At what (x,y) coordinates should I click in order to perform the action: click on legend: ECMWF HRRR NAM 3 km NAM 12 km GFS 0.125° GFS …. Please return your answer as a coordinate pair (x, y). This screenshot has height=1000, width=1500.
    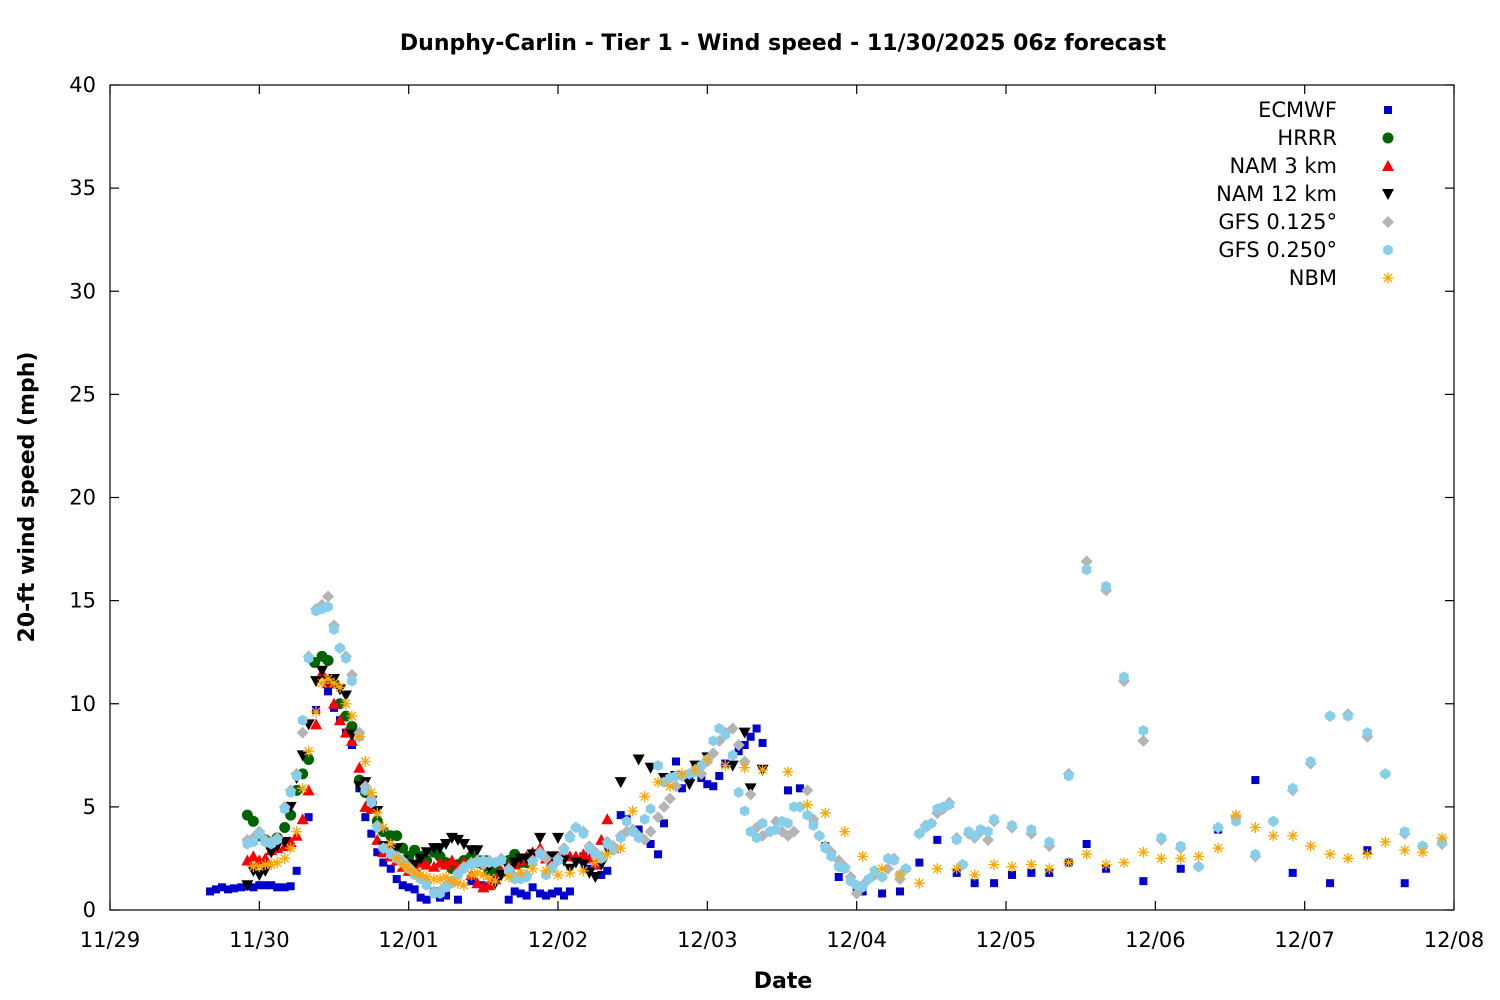
    Looking at the image, I should click on (1305, 194).